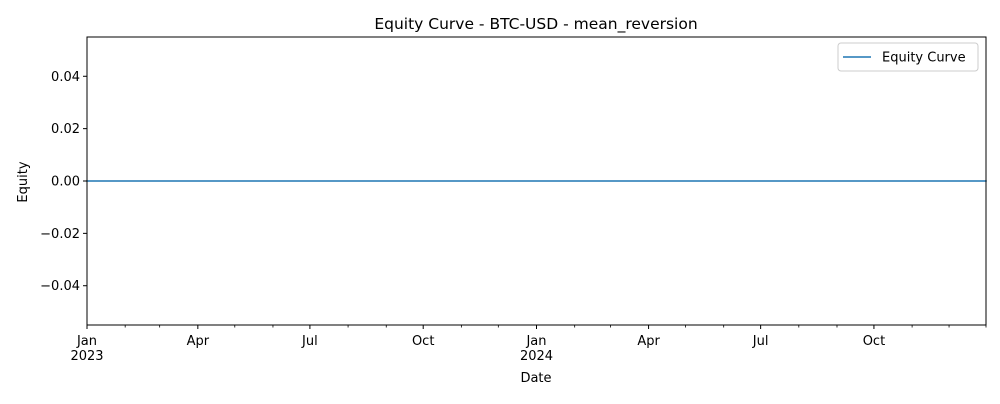 This screenshot has width=1000, height=404. Describe the element at coordinates (924, 58) in the screenshot. I see `legend-entry-label: Equity Curve` at that location.